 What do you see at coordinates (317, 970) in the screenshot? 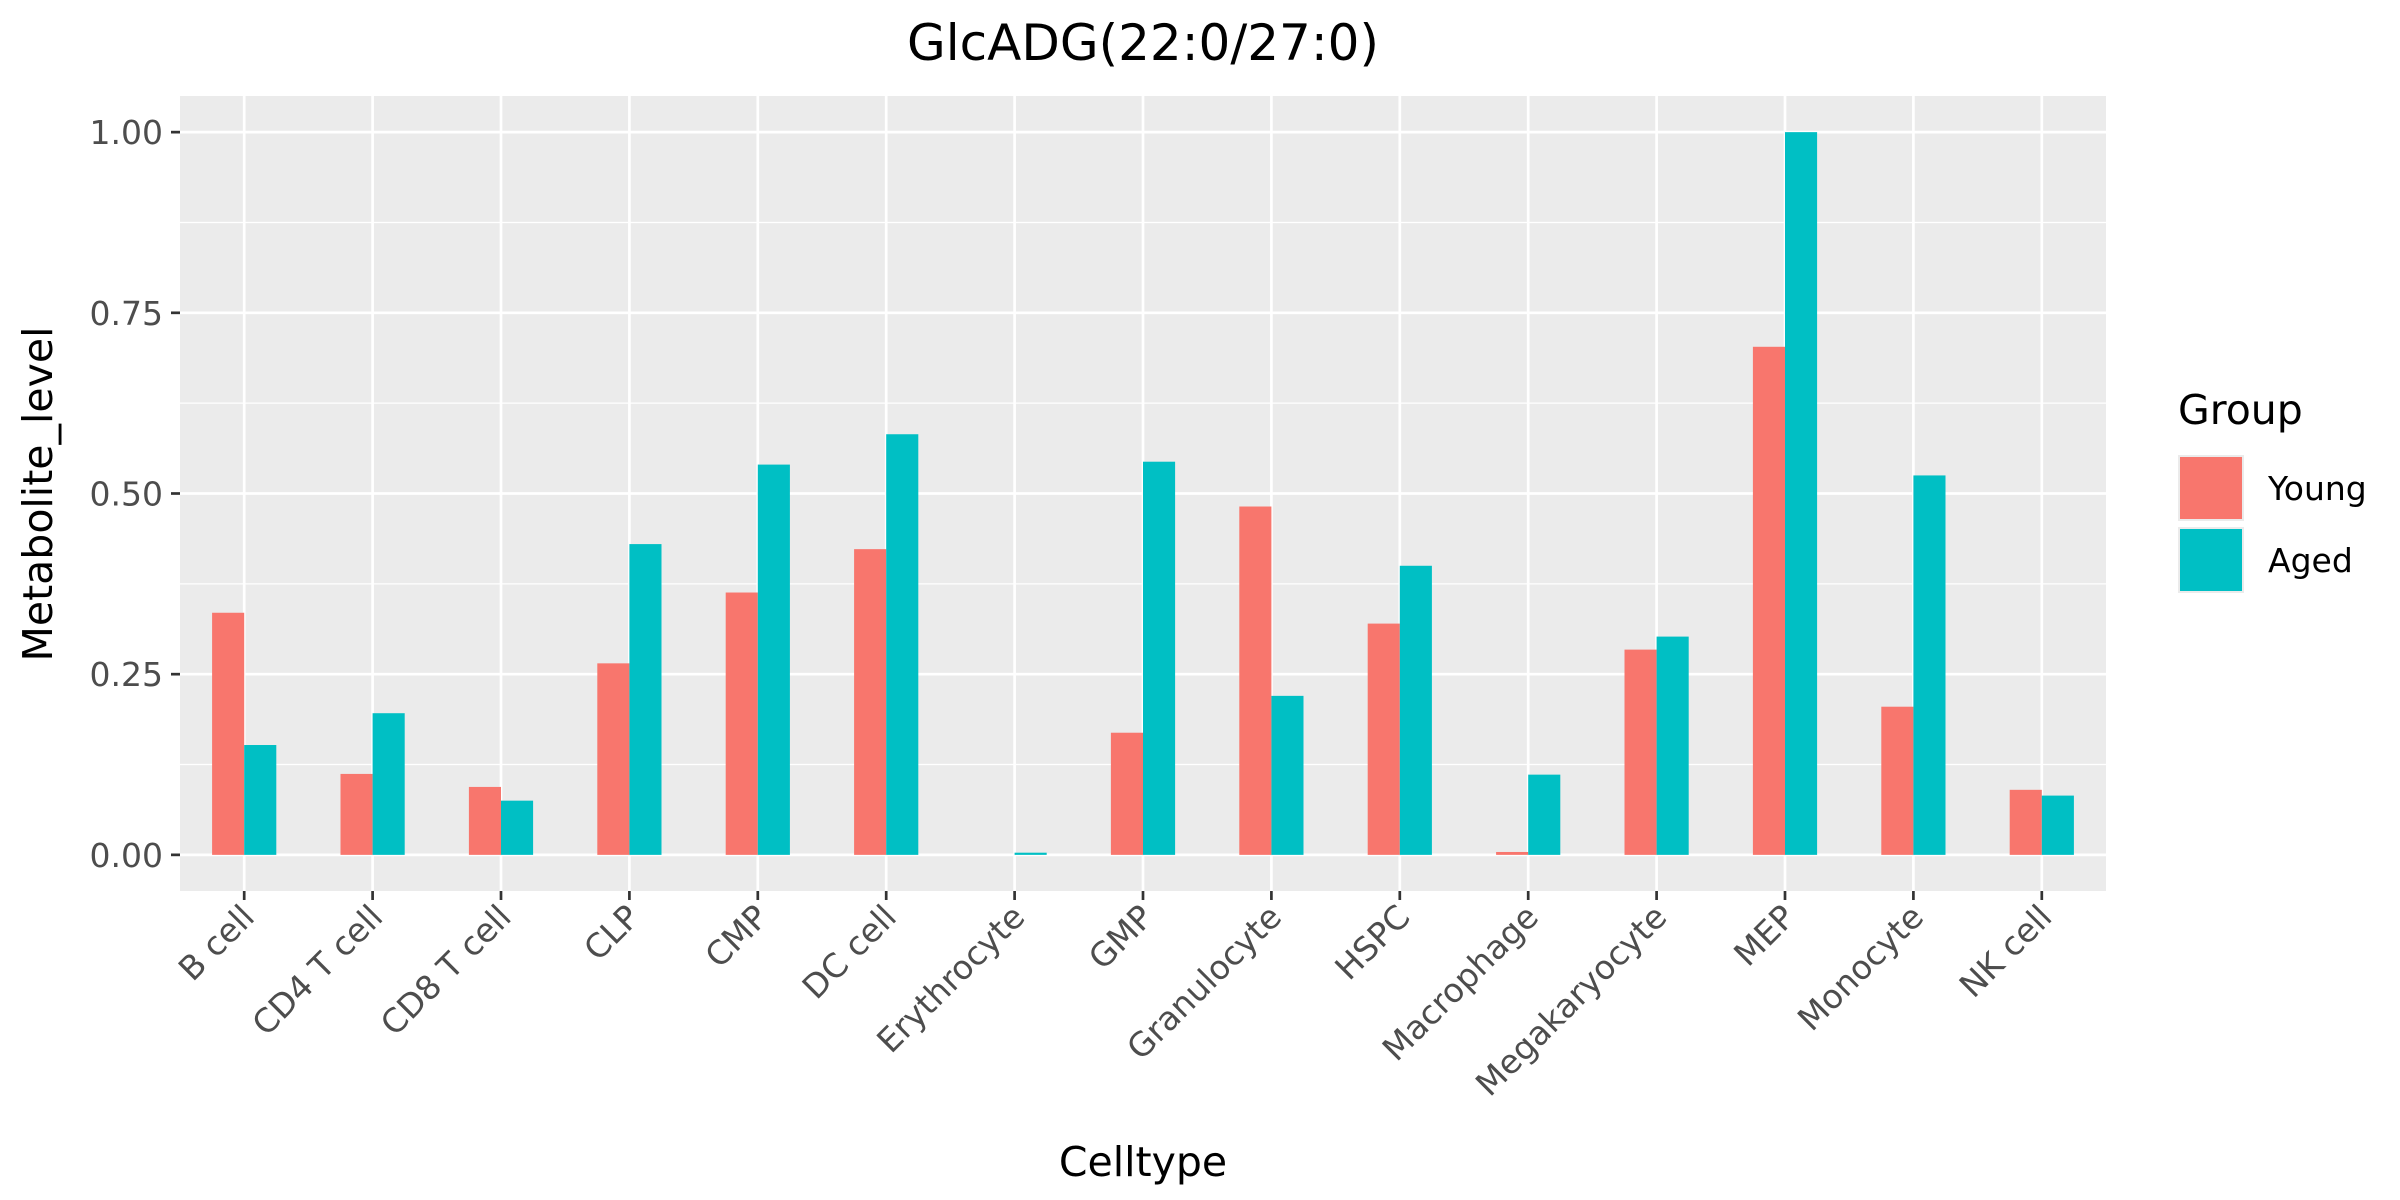
I see `x-tick-label: CD4 T cell` at bounding box center [317, 970].